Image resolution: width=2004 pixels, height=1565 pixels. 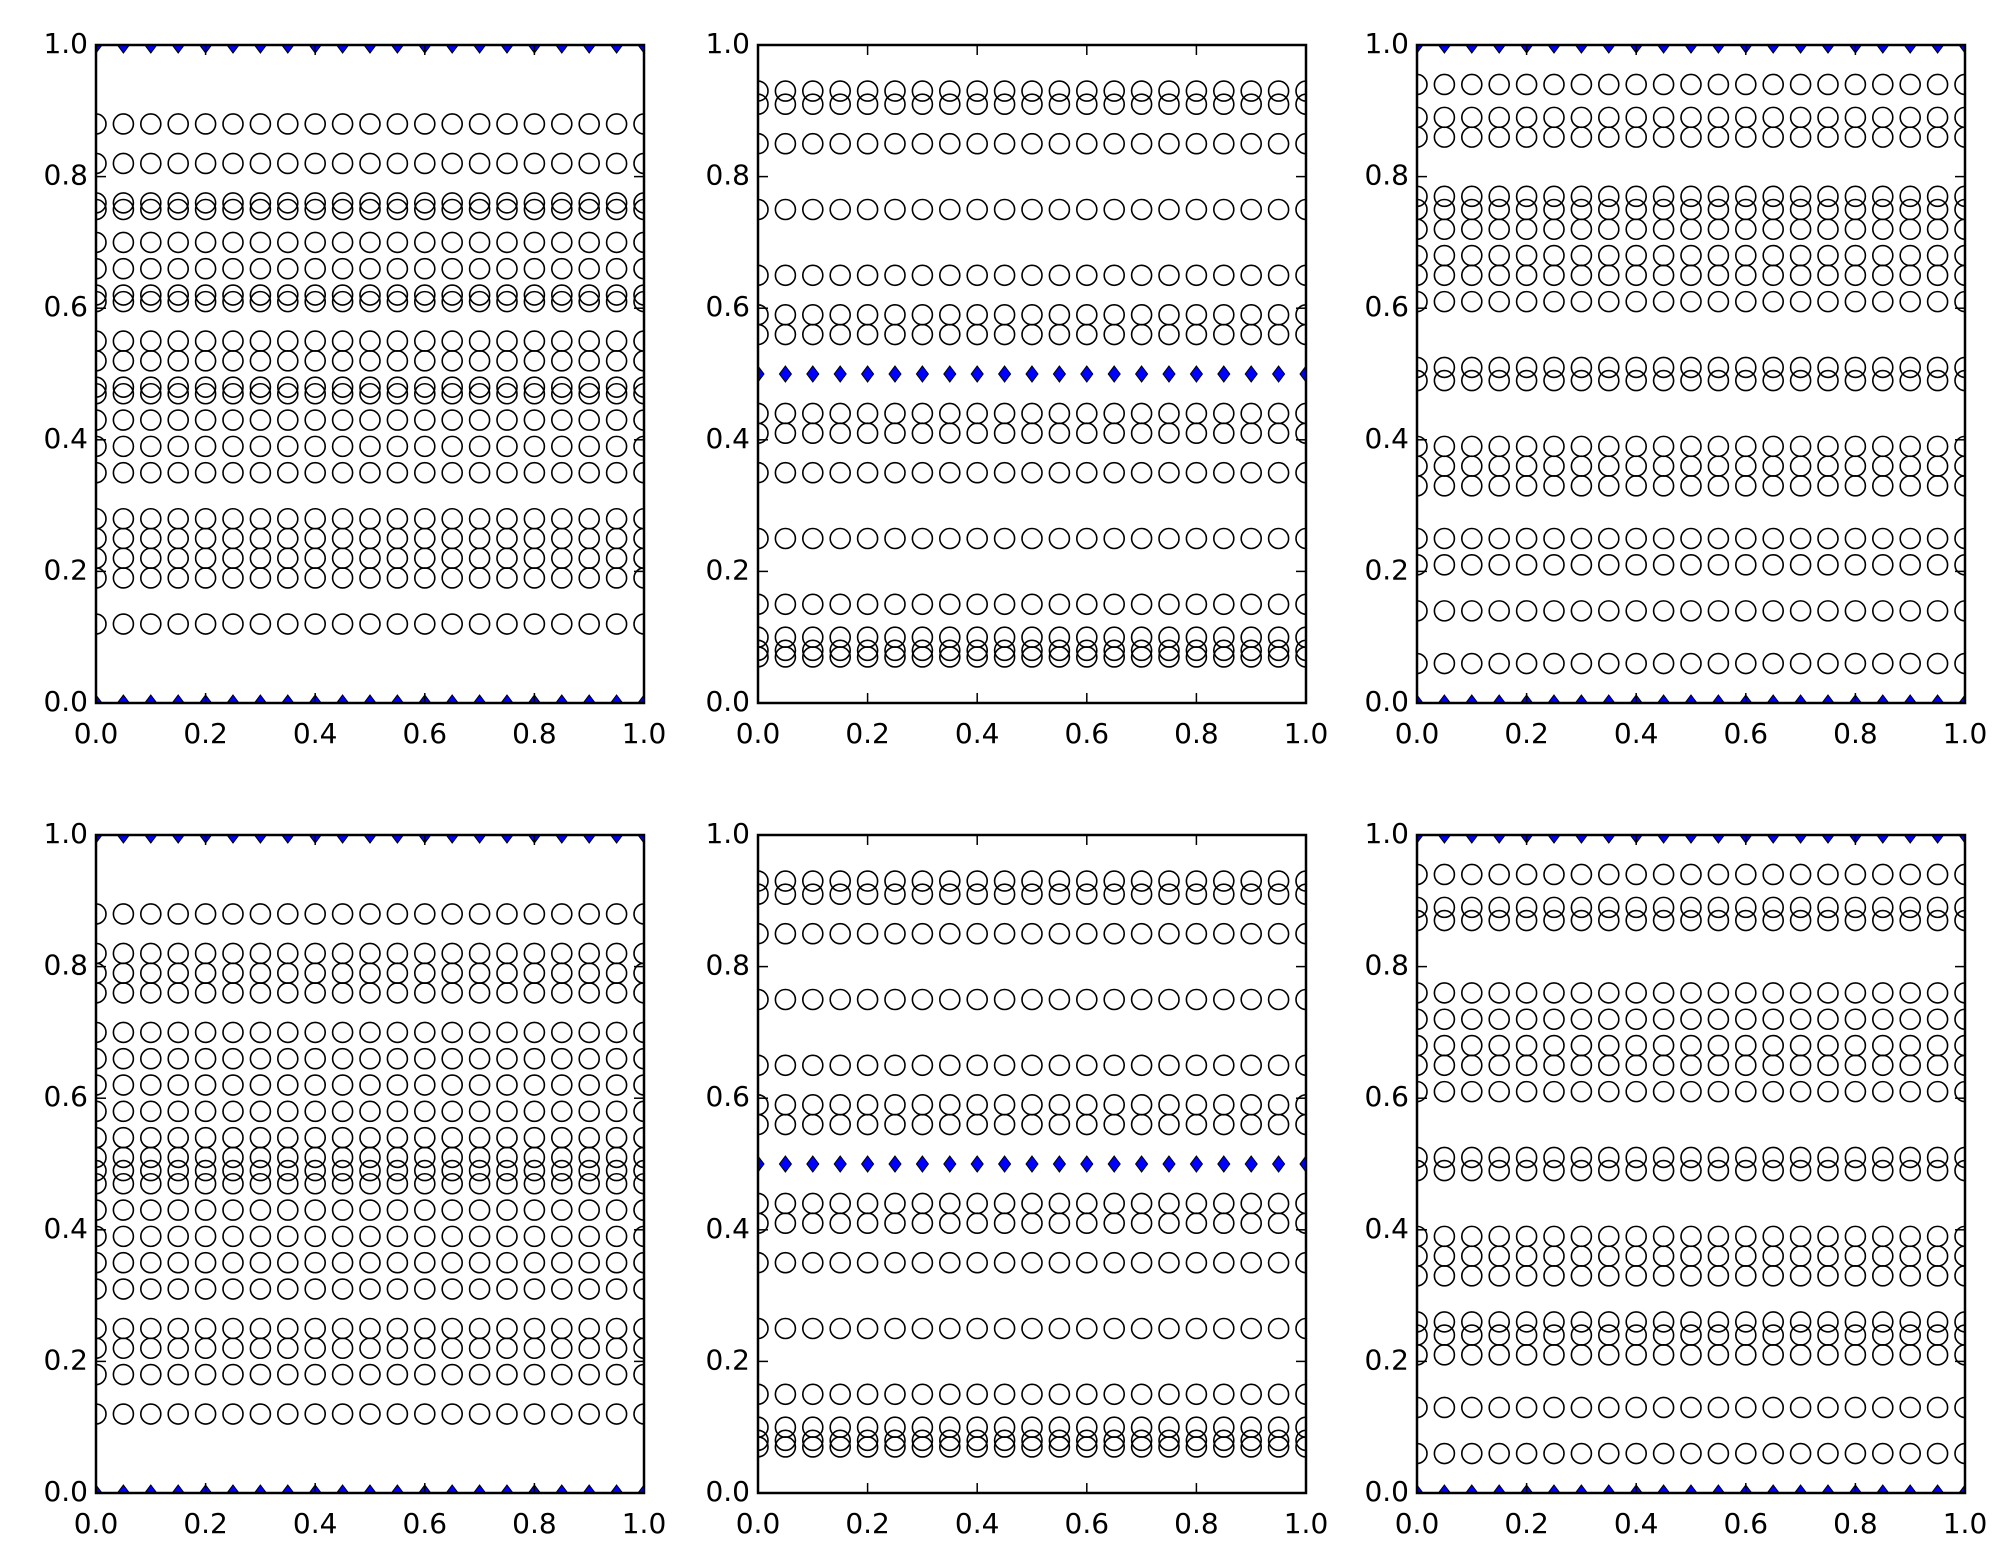 What do you see at coordinates (1386, 43) in the screenshot?
I see `y-tick-label: 1.0` at bounding box center [1386, 43].